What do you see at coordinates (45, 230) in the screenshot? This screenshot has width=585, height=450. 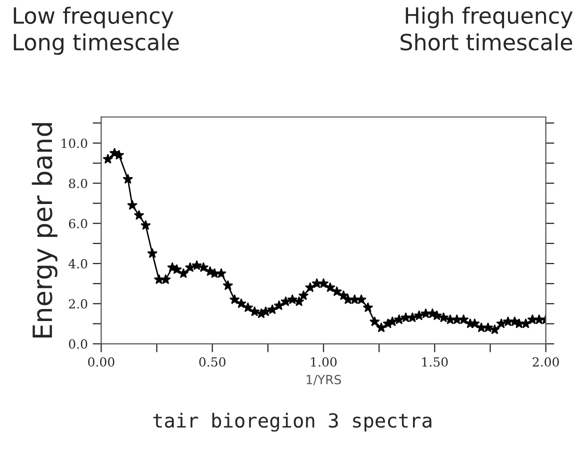 I see `y-axis-title: Energy per band` at bounding box center [45, 230].